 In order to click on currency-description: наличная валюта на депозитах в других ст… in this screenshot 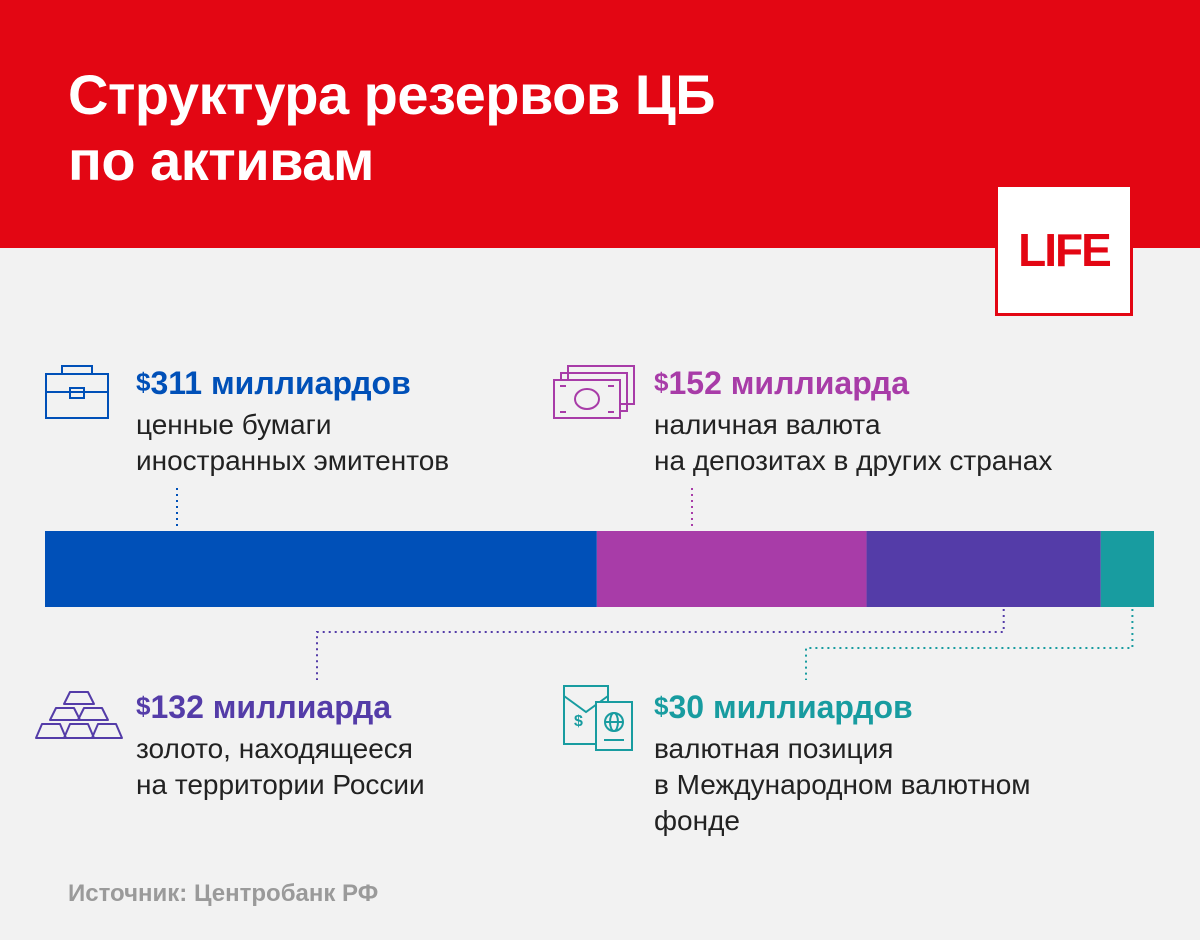, I will do `click(853, 443)`.